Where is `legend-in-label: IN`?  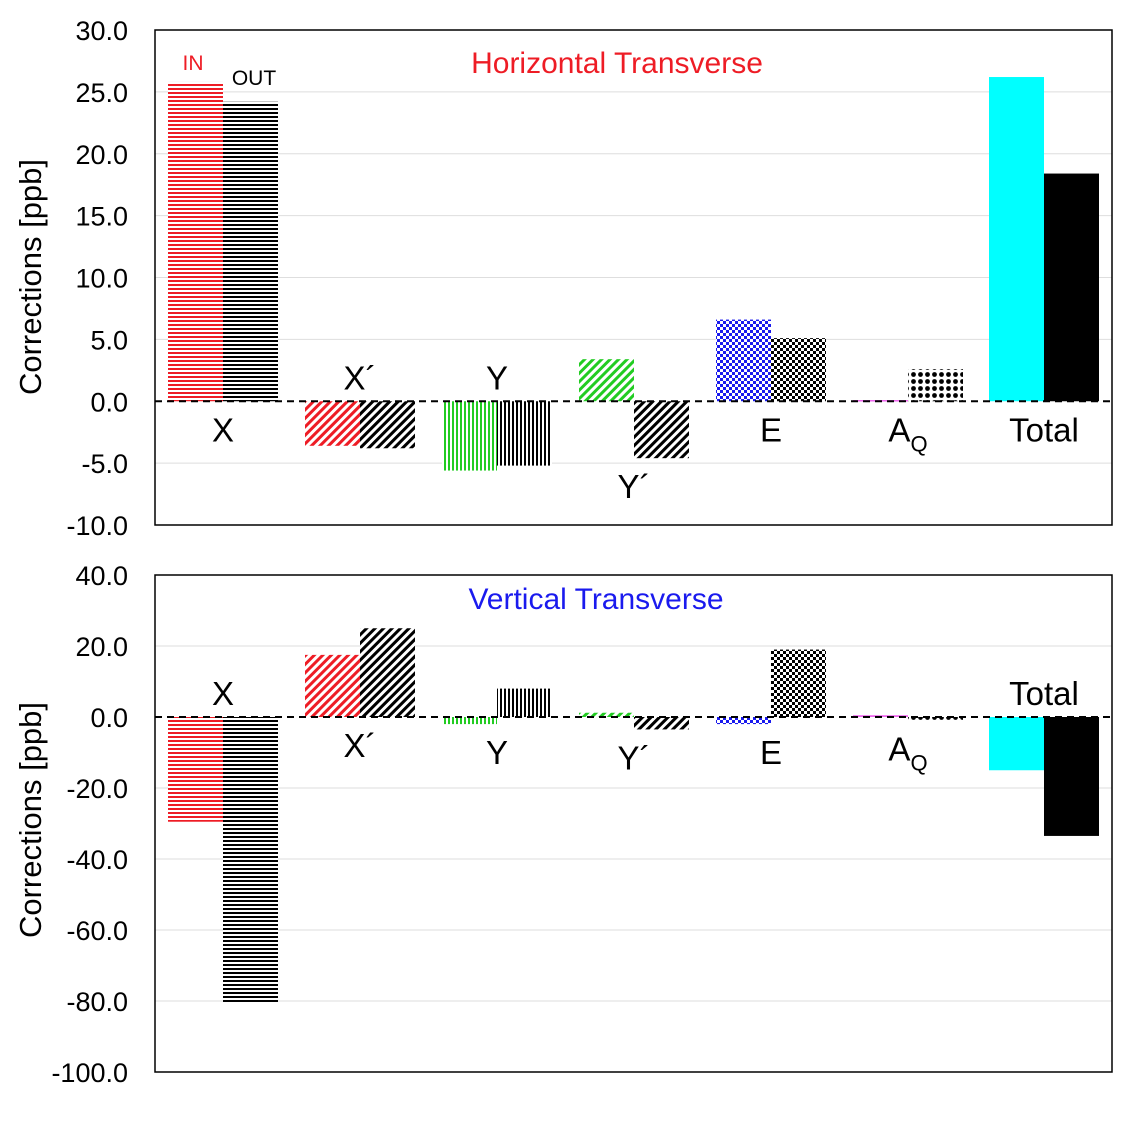 legend-in-label: IN is located at coordinates (193, 63).